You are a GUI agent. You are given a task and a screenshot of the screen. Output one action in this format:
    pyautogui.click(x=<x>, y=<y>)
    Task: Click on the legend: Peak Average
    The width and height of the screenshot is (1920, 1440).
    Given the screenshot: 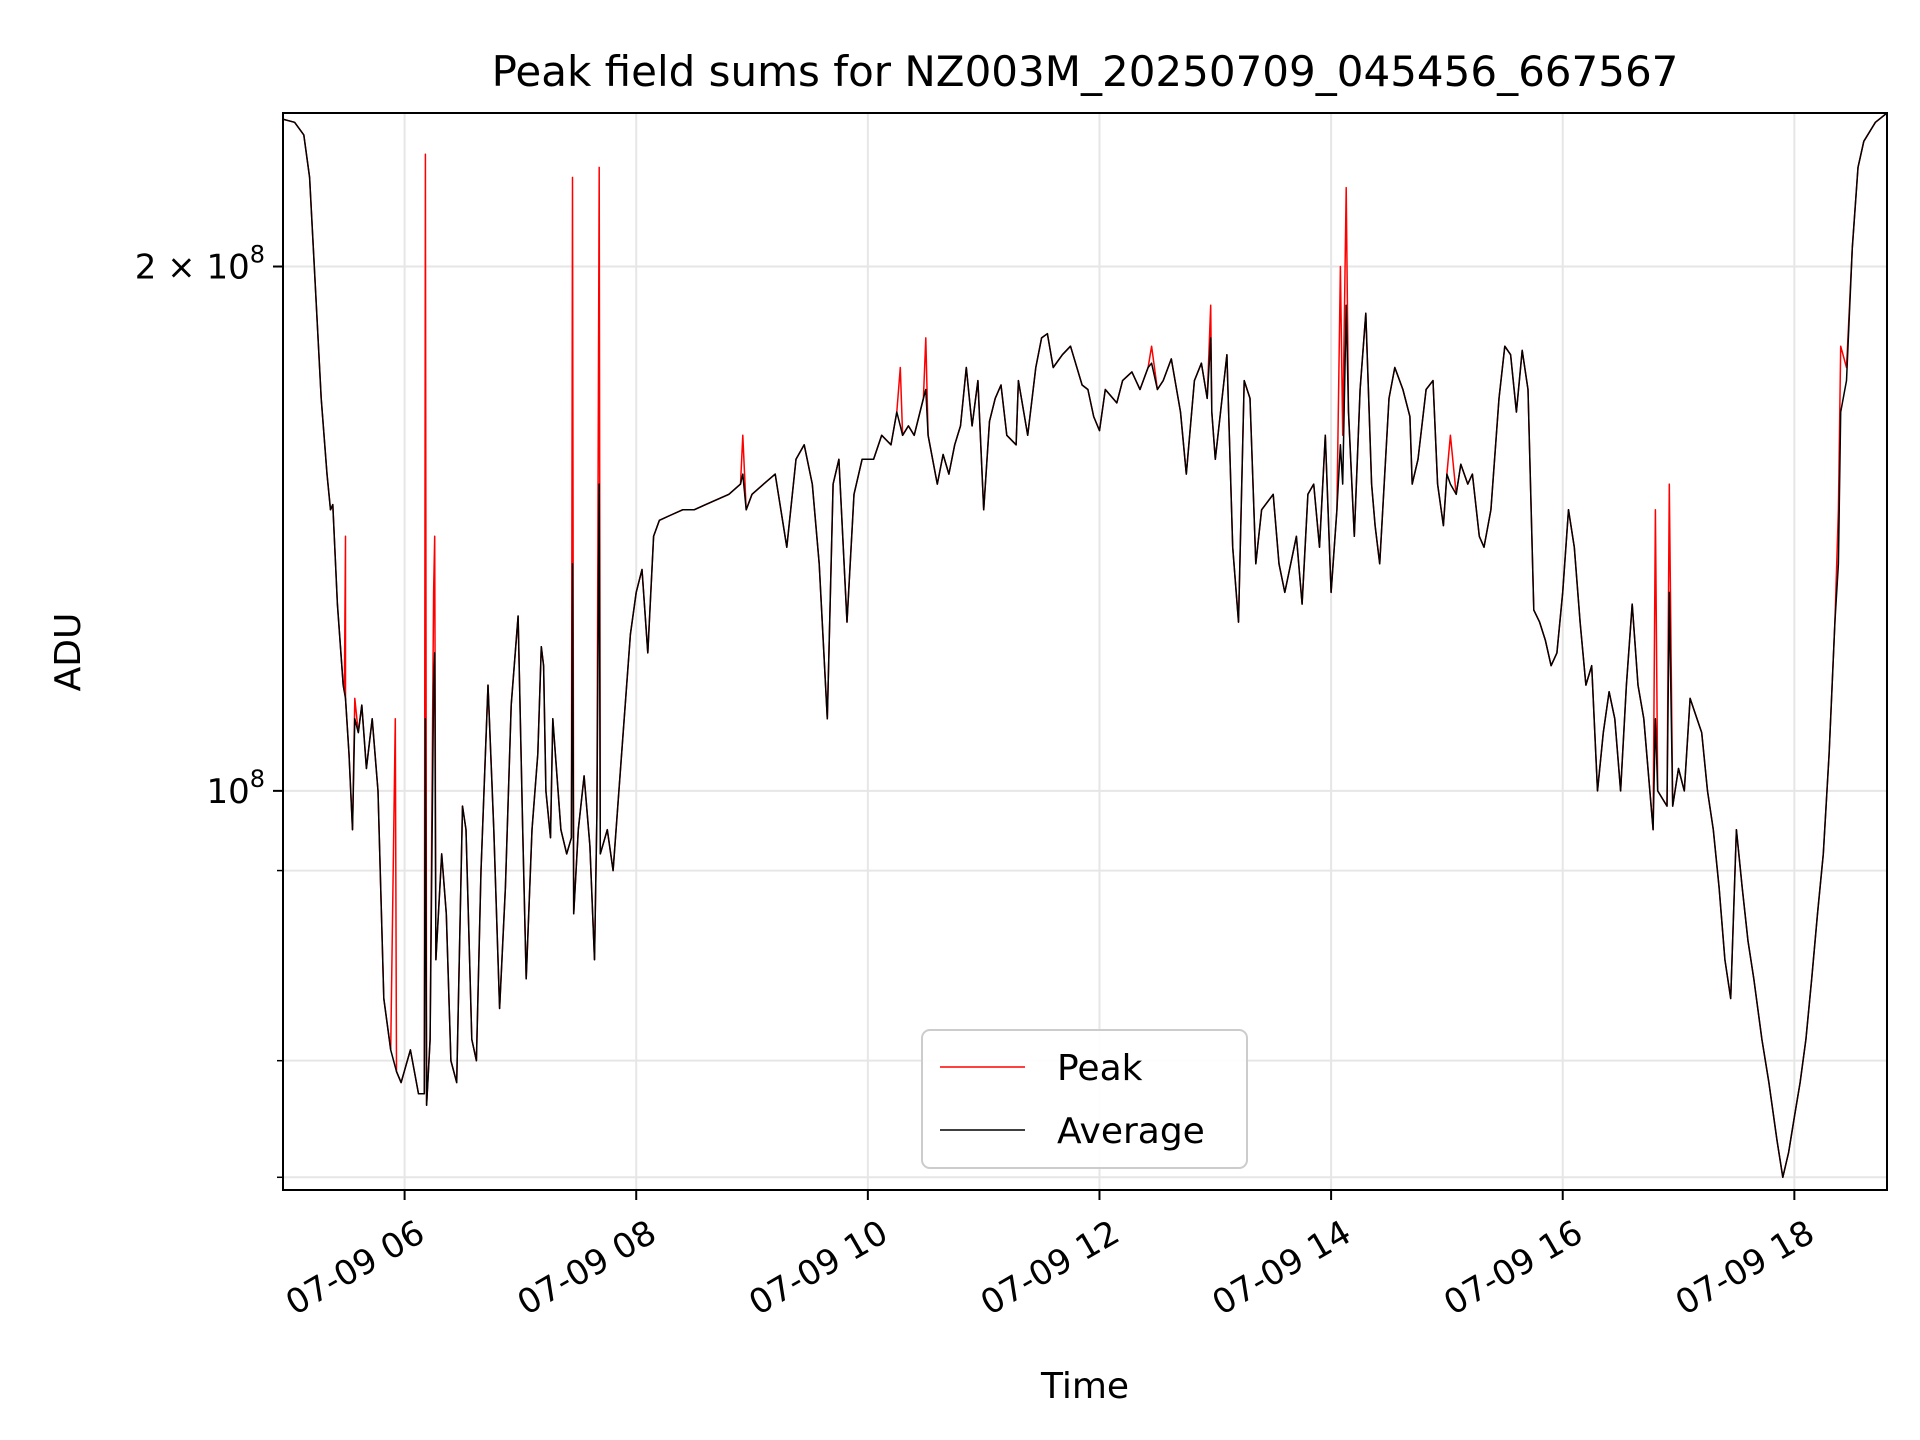 What is the action you would take?
    pyautogui.click(x=1084, y=1099)
    